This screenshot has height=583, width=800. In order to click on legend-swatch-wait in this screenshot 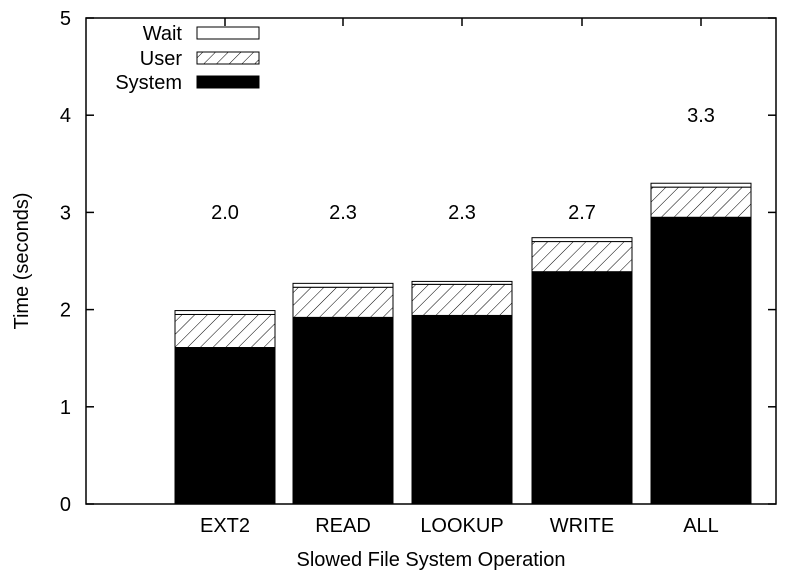, I will do `click(228, 33)`.